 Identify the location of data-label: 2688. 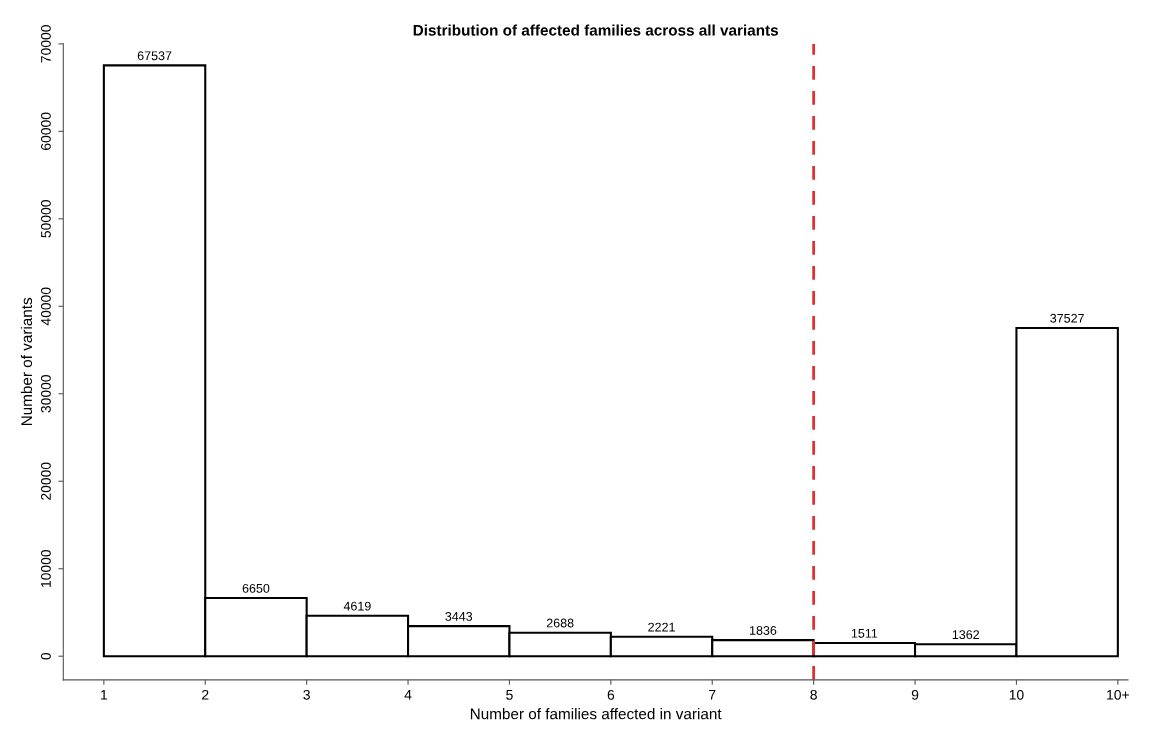
(560, 623).